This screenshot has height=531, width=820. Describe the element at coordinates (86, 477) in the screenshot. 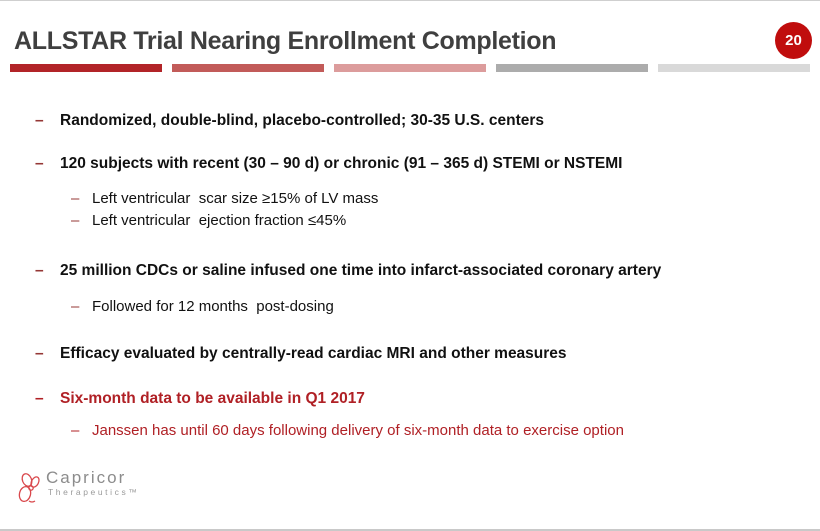

I see `logo-wordmark: Capricor` at that location.